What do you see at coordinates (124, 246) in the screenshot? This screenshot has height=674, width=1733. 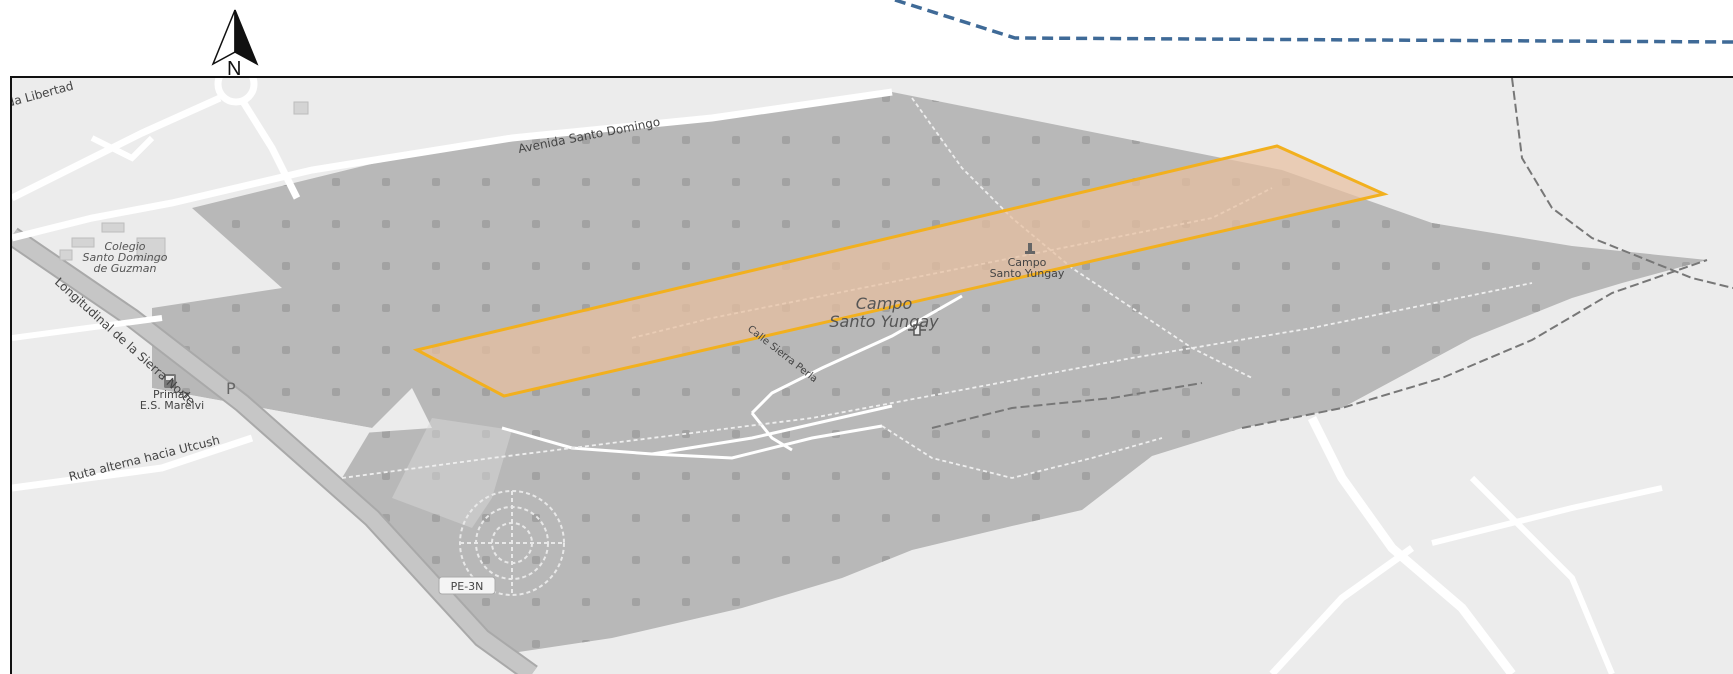 I see `colegio-label-1: Colegio` at bounding box center [124, 246].